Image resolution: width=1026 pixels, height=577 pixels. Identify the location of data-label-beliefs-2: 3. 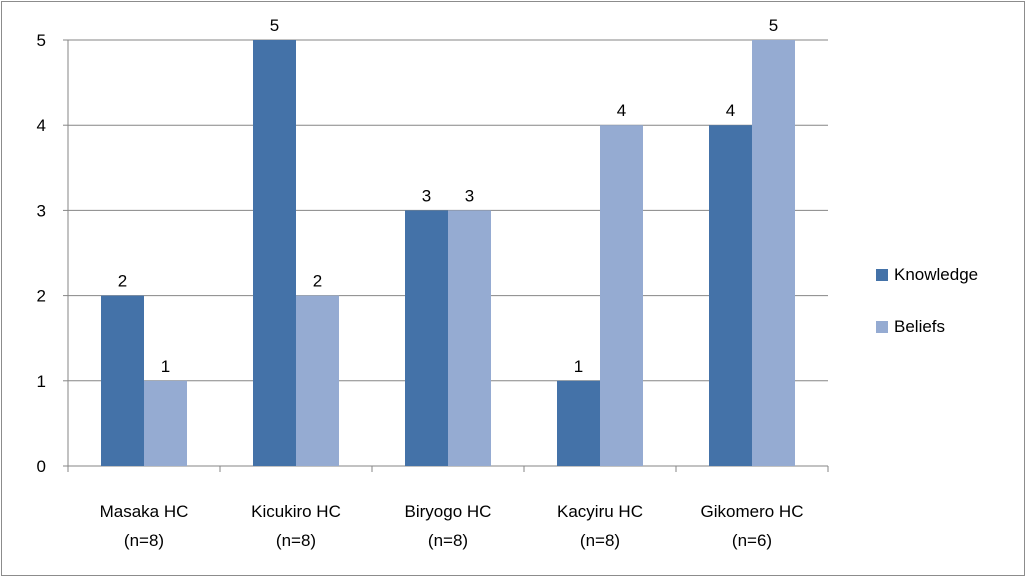
(469, 195).